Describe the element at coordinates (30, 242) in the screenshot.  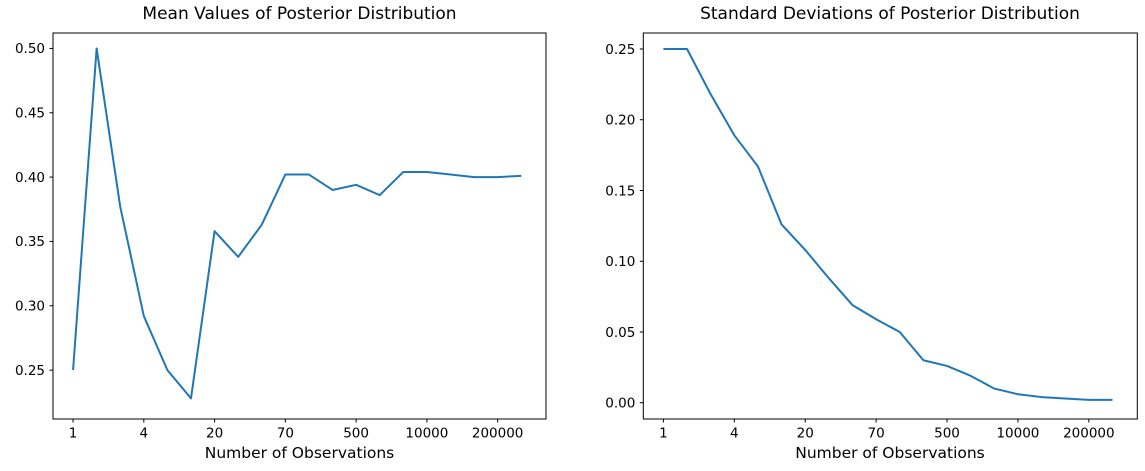
I see `svg-text: 0.35` at that location.